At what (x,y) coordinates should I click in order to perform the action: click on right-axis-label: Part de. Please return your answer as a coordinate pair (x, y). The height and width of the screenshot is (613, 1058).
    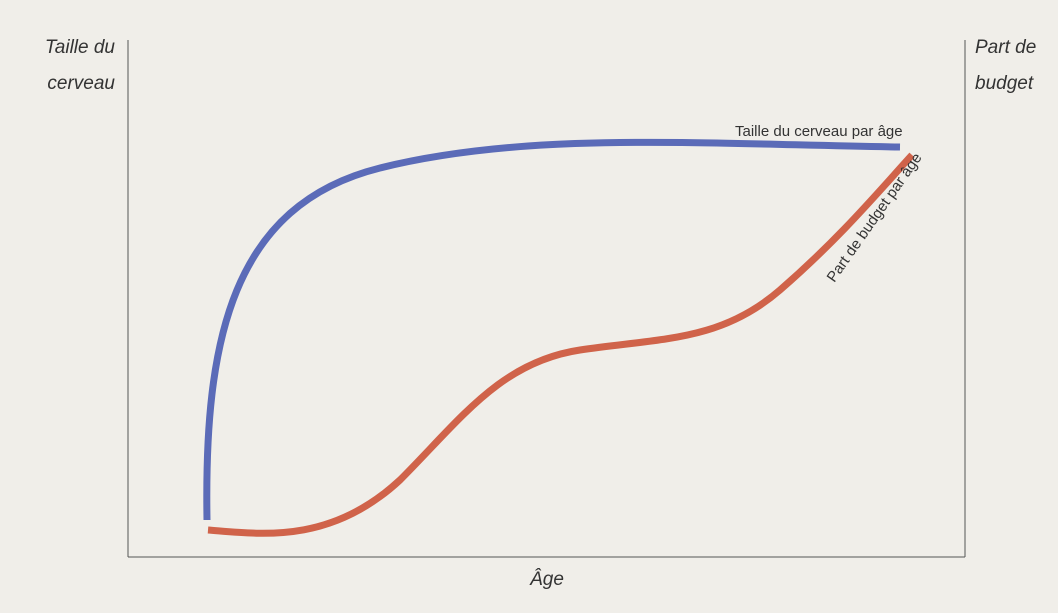
    Looking at the image, I should click on (1005, 47).